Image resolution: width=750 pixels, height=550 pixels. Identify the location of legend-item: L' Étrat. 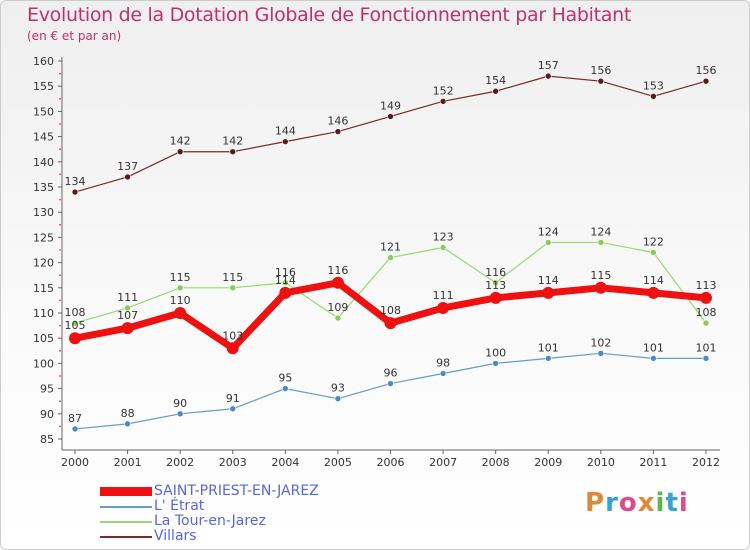
(209, 506).